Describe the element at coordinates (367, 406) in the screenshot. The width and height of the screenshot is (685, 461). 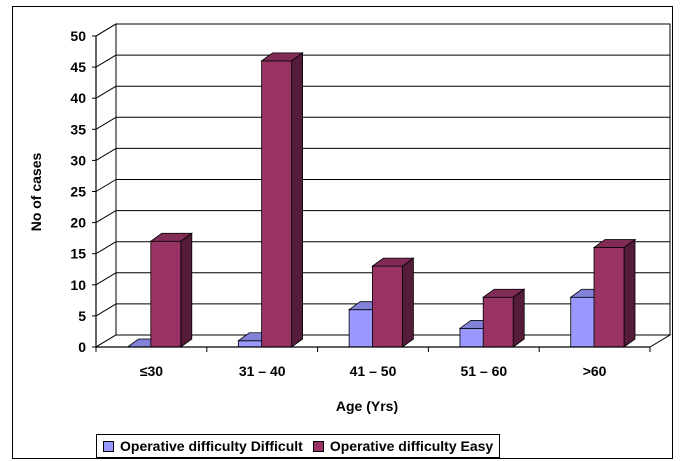
I see `x-axis-title: Age (Yrs)` at that location.